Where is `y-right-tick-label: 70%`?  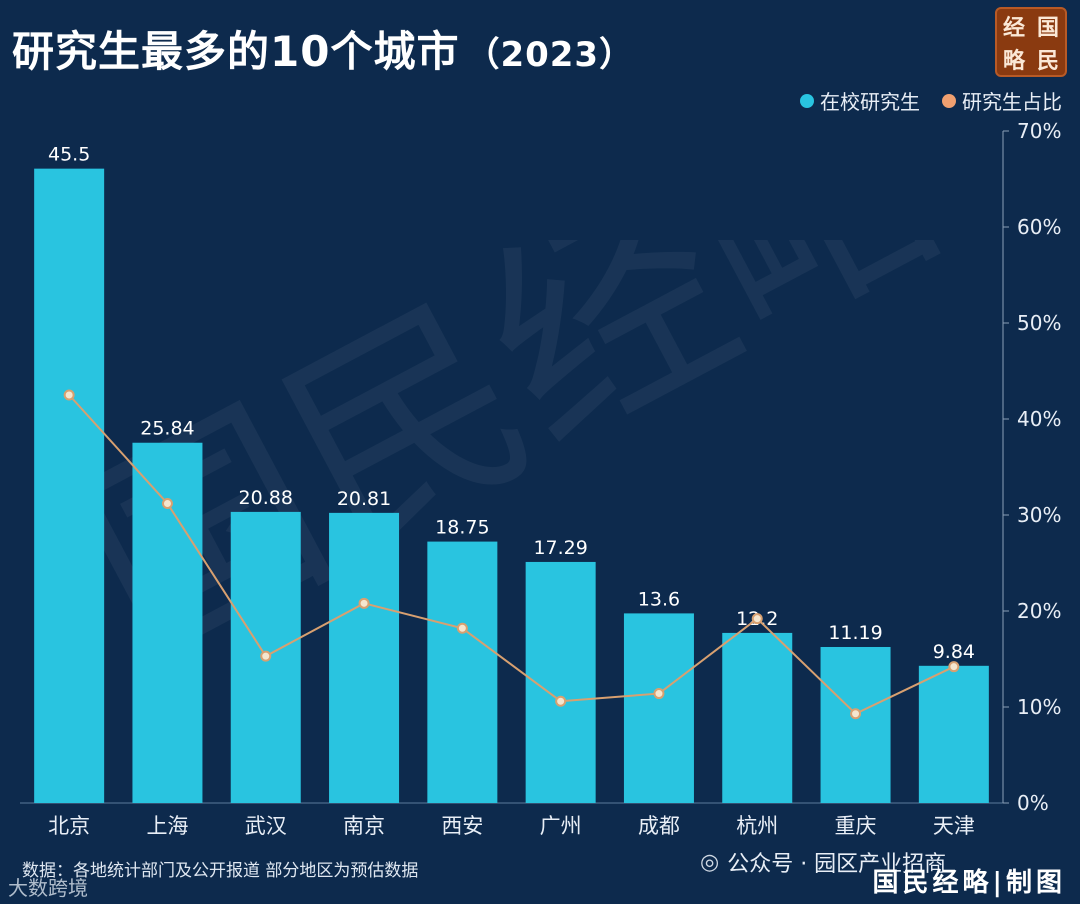 y-right-tick-label: 70% is located at coordinates (1039, 131).